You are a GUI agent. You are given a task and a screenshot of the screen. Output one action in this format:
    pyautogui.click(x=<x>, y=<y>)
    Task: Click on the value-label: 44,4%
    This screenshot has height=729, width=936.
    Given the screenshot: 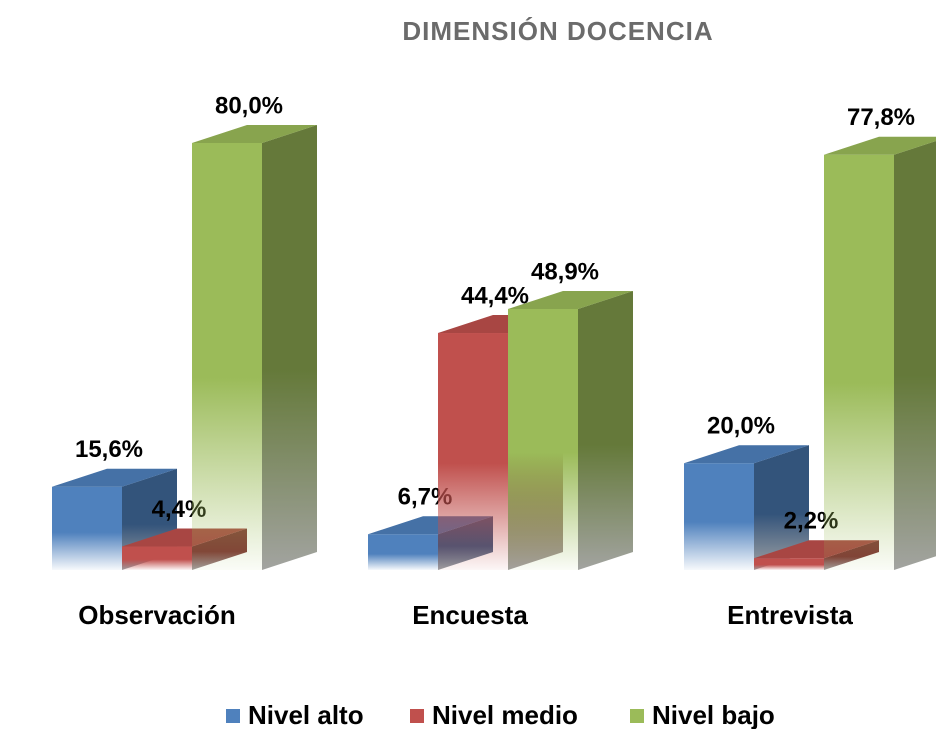 What is the action you would take?
    pyautogui.click(x=495, y=295)
    